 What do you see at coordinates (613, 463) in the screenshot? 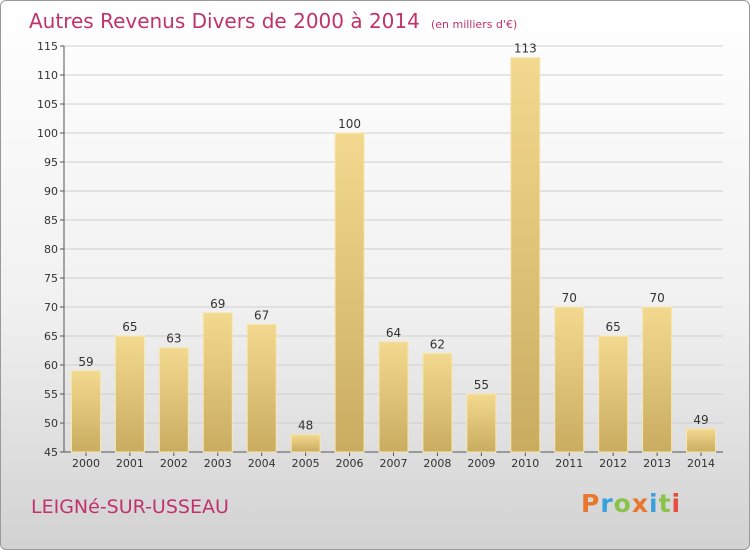
I see `x-tick-label-2012: 2012` at bounding box center [613, 463].